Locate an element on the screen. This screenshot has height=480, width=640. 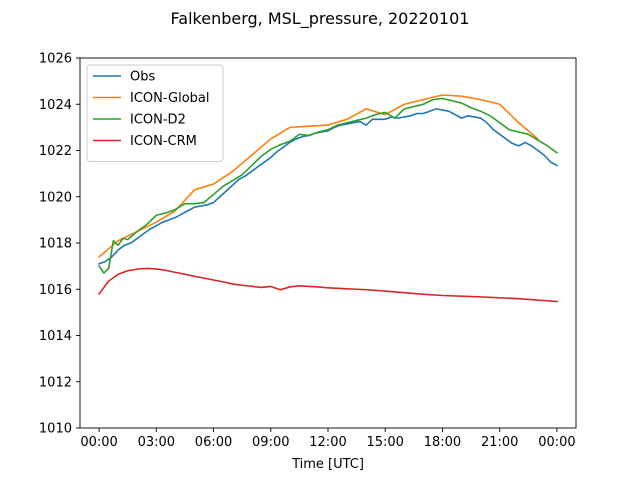
series-line-icon-crm is located at coordinates (327, 285).